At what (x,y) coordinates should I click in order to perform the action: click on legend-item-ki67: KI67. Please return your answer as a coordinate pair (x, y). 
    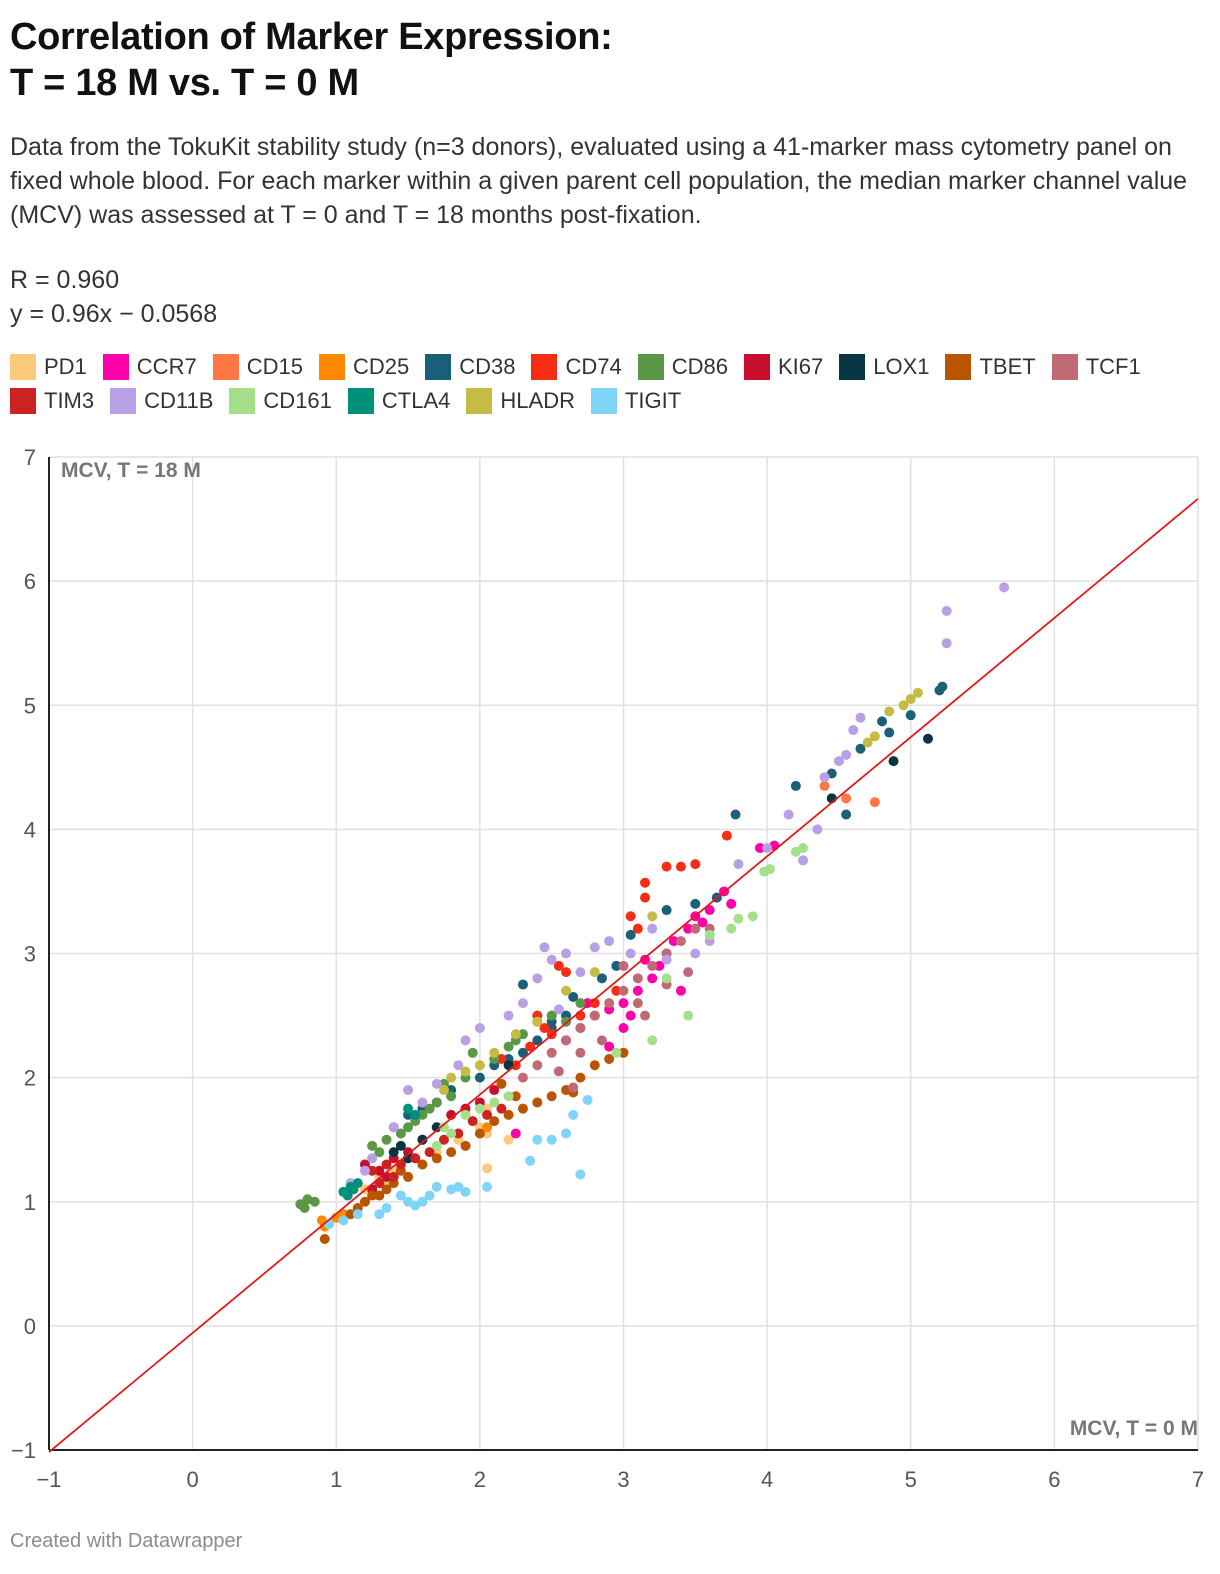
    Looking at the image, I should click on (783, 367).